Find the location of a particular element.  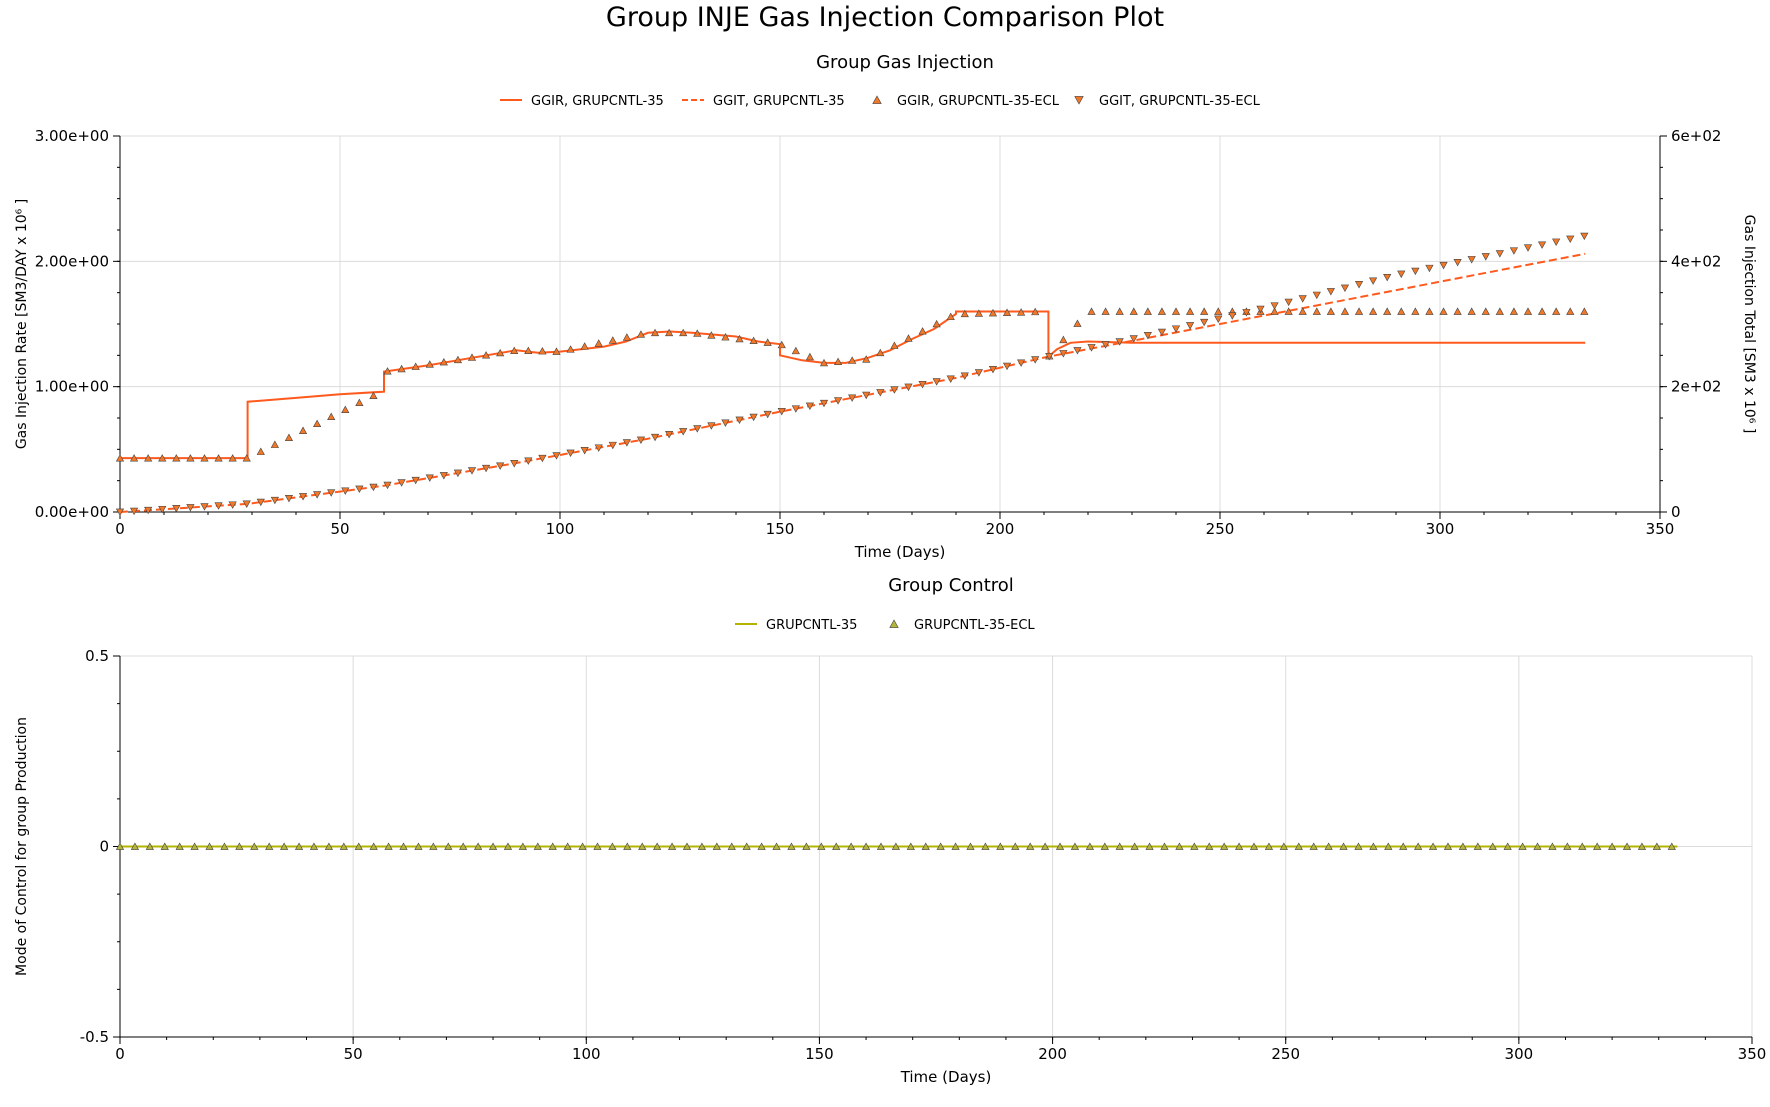

y-axis-label: Mode of Control for group Production is located at coordinates (22, 846).